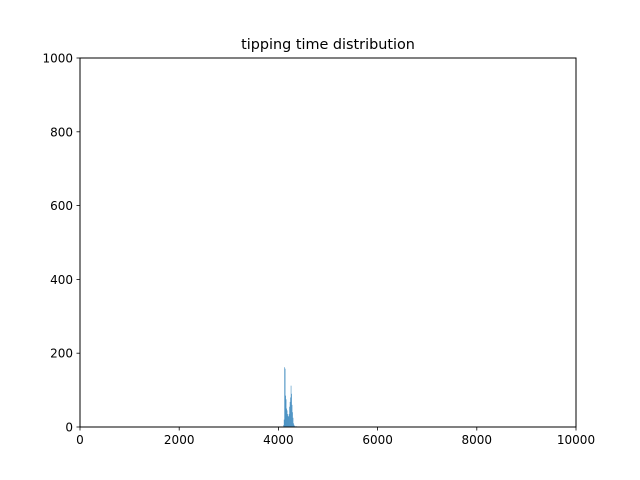 The width and height of the screenshot is (640, 480). Describe the element at coordinates (80, 440) in the screenshot. I see `x-tick-label: 0` at that location.